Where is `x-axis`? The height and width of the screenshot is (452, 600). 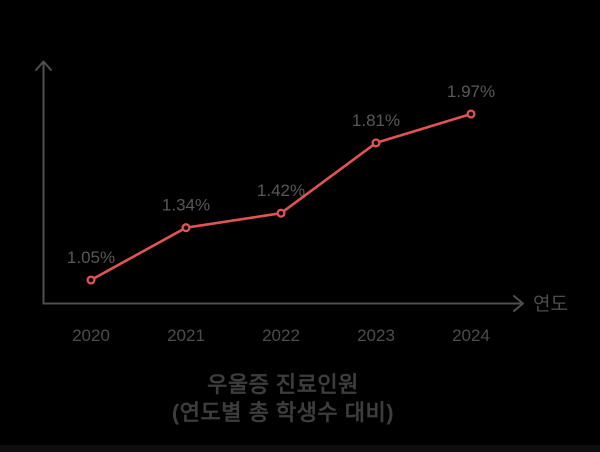
x-axis is located at coordinates (283, 303).